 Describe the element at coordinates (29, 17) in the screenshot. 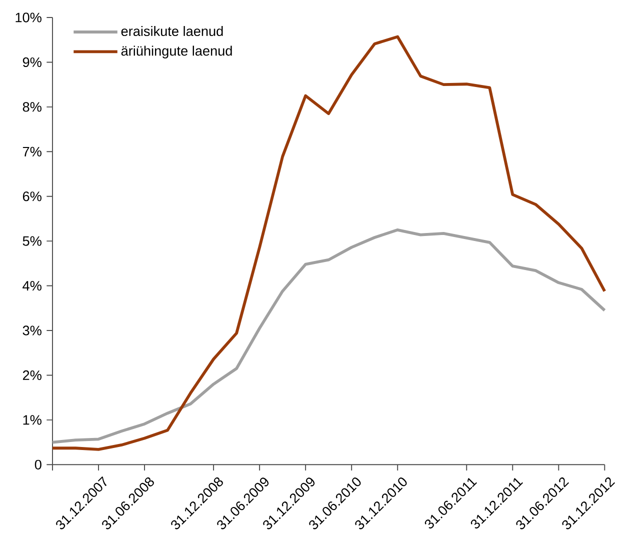

I see `y-tick-label: 10%` at that location.